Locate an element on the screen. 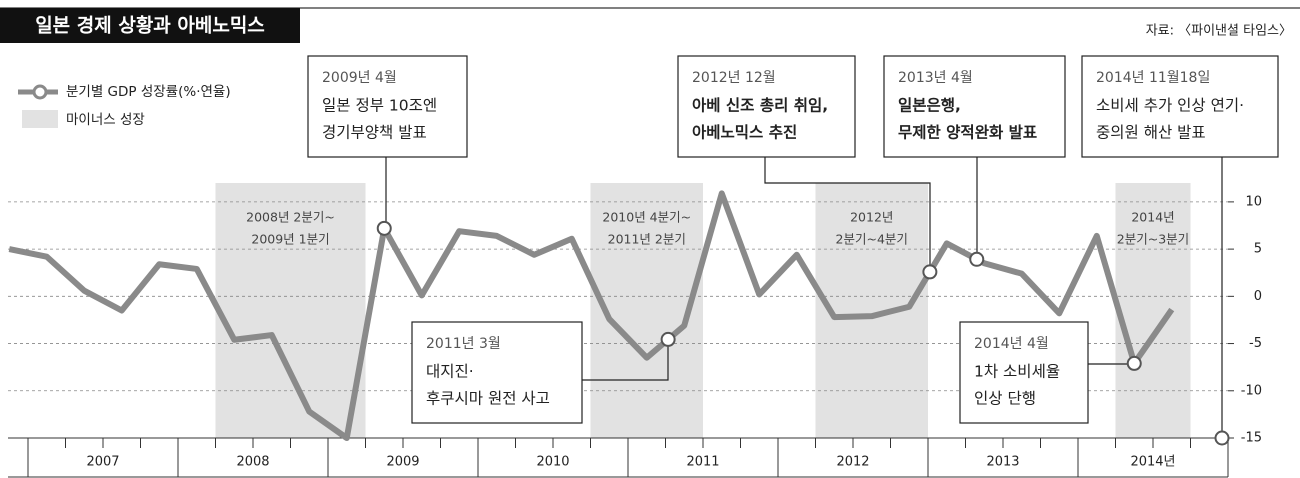 This screenshot has height=478, width=1300. annotation-text: 중의원 해산 발표 is located at coordinates (1151, 133).